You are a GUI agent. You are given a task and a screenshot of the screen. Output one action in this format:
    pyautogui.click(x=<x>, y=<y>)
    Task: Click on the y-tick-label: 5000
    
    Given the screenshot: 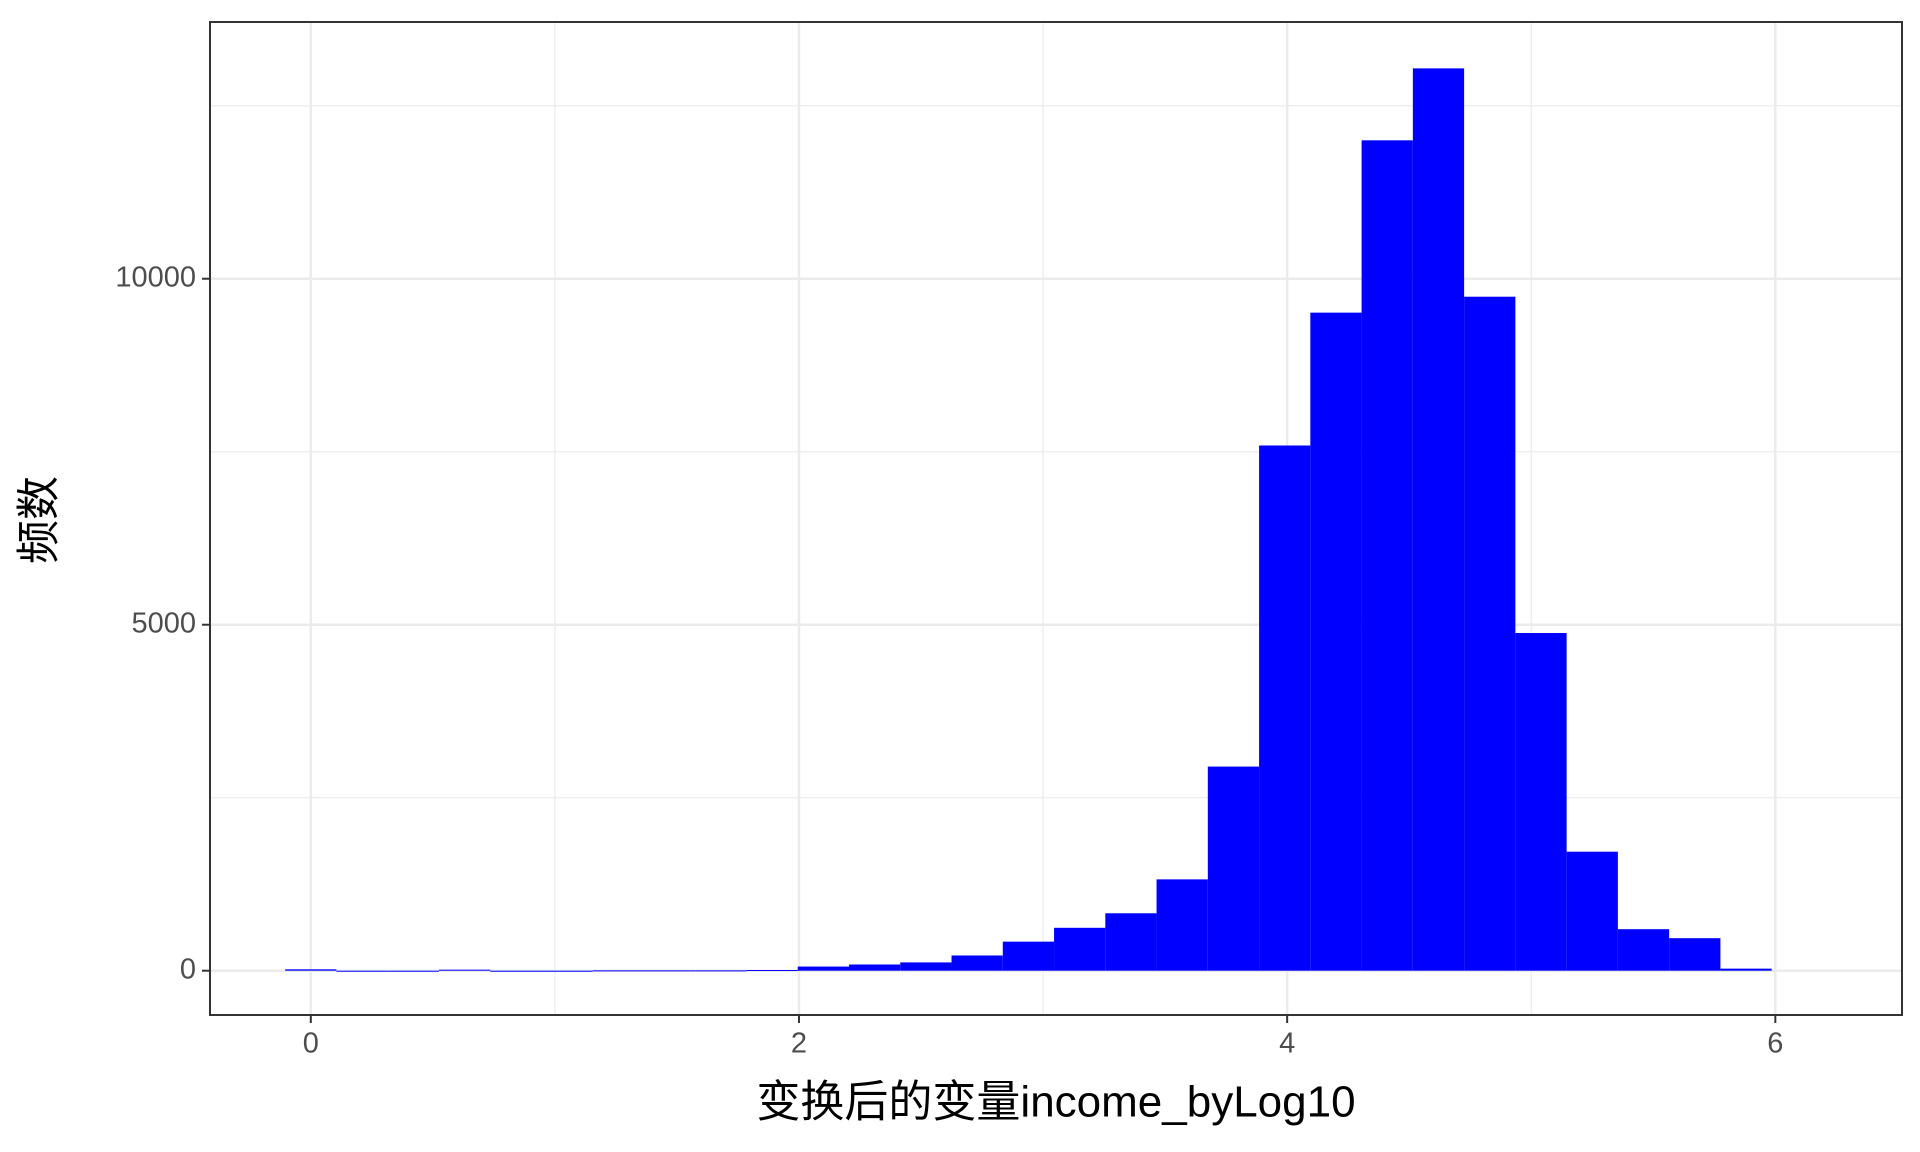 What is the action you would take?
    pyautogui.click(x=163, y=623)
    